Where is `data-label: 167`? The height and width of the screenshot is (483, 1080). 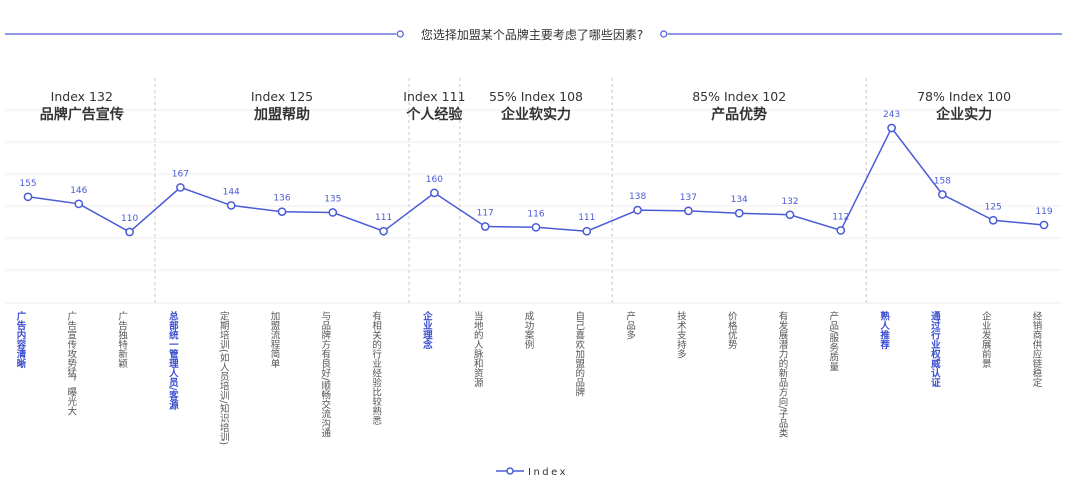
data-label: 167 is located at coordinates (180, 174).